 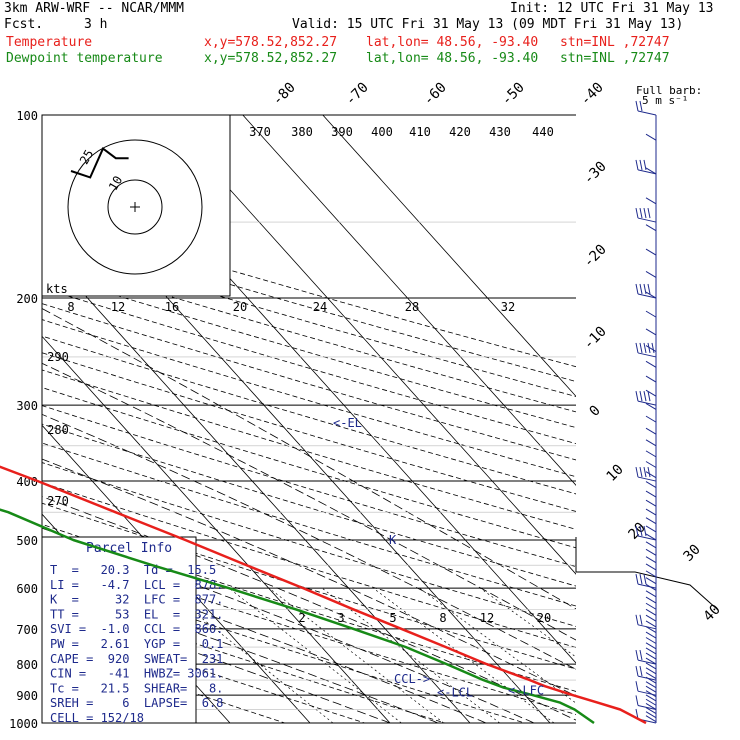 What do you see at coordinates (136, 585) in the screenshot?
I see `parcel-info-row: LI = -4.7 LCL = 878.` at bounding box center [136, 585].